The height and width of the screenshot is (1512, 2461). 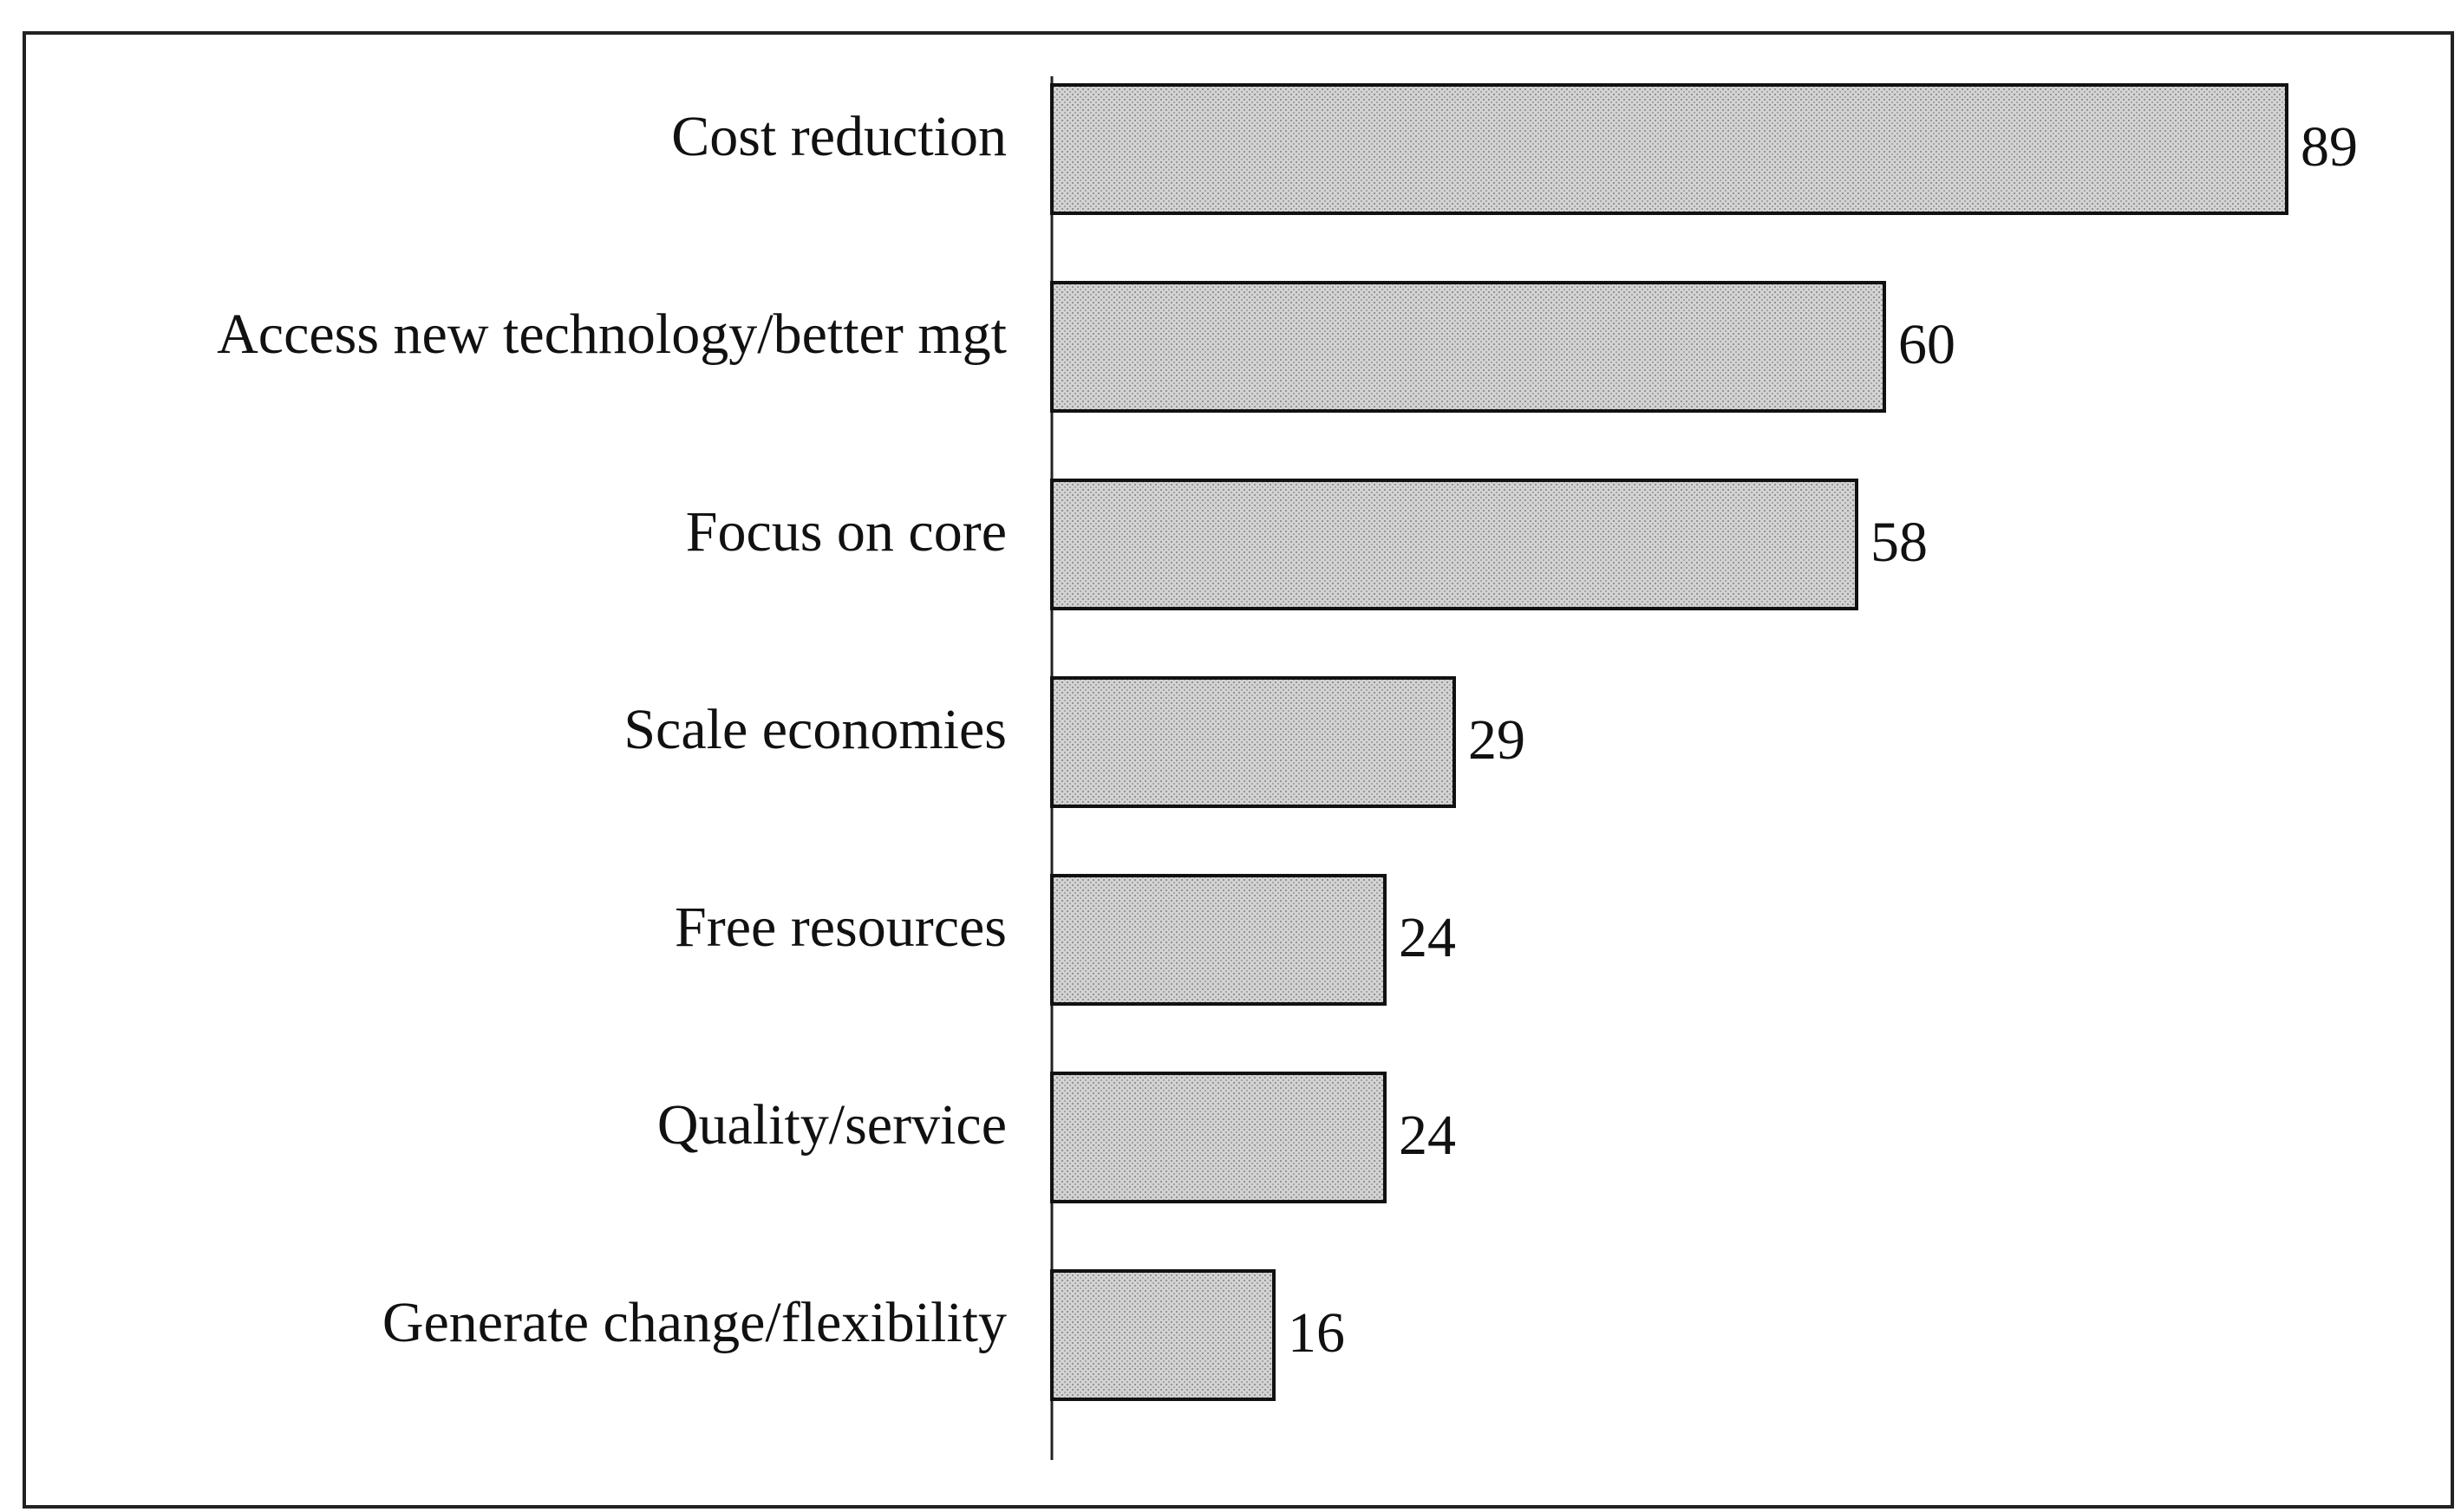 What do you see at coordinates (815, 730) in the screenshot?
I see `category-label: Scale economies` at bounding box center [815, 730].